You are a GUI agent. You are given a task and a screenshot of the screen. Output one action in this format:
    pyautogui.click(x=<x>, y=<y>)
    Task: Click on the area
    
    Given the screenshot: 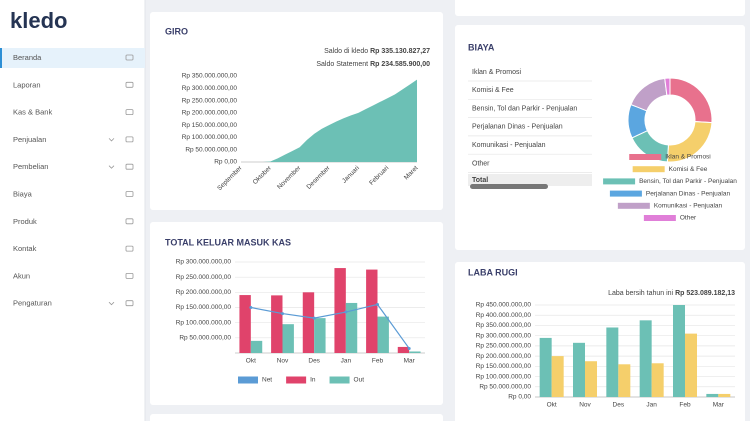 What is the action you would take?
    pyautogui.click(x=329, y=120)
    